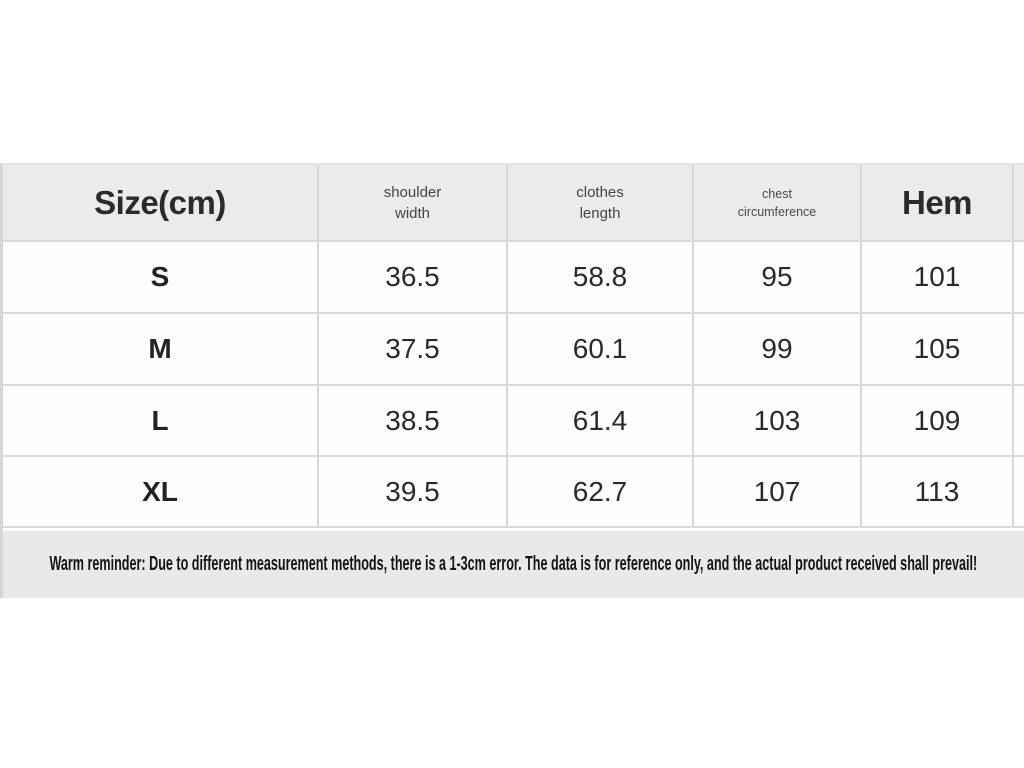  I want to click on clothes-length-value: 61.4, so click(600, 420).